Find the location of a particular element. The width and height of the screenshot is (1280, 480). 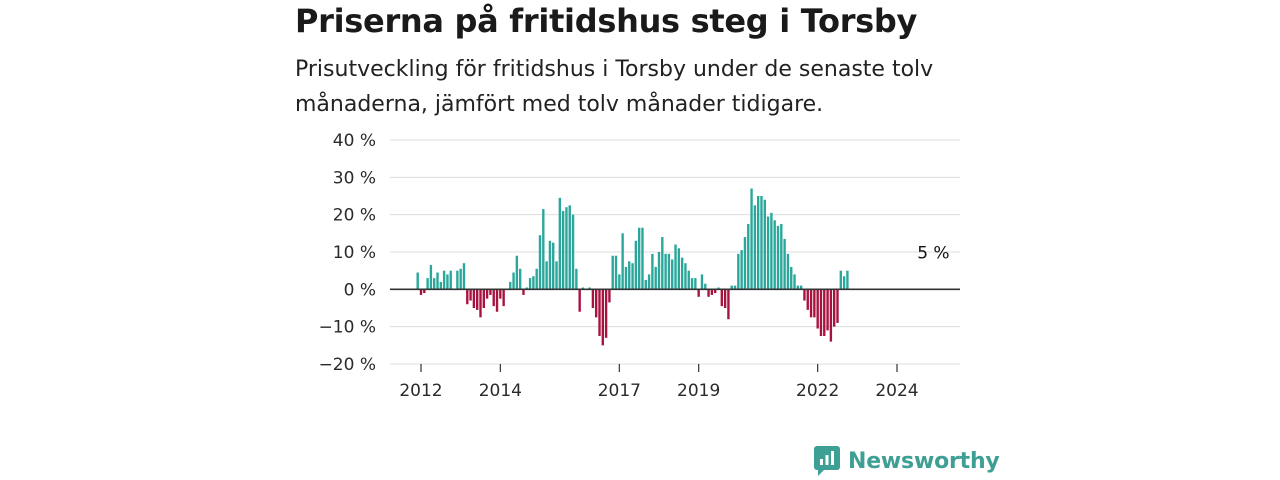

bars is located at coordinates (632, 267).